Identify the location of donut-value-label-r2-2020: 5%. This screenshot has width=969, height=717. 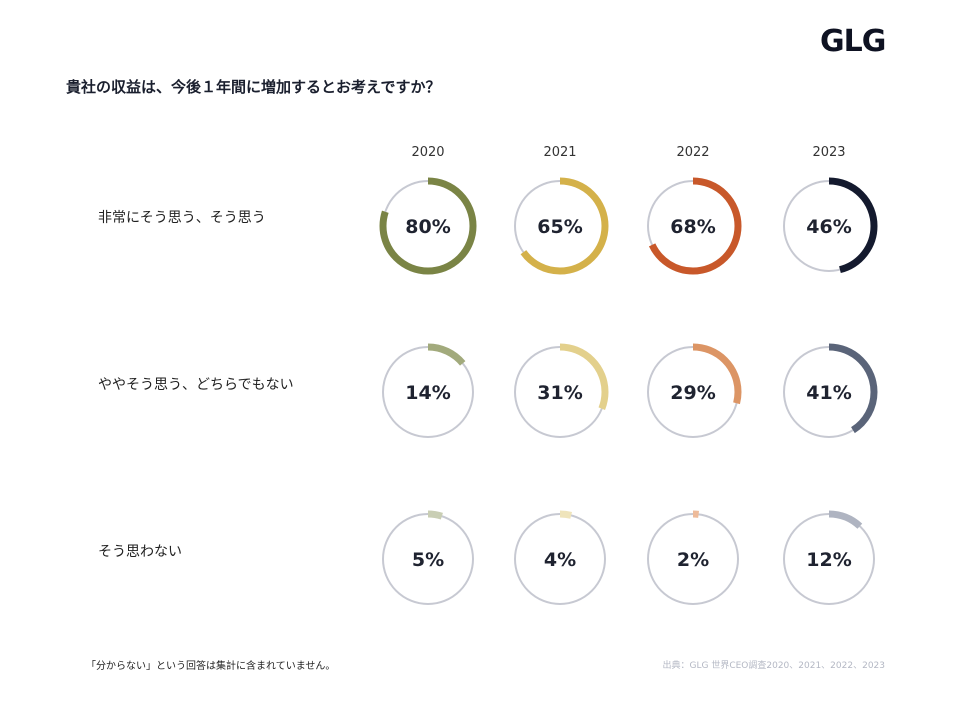
(428, 560).